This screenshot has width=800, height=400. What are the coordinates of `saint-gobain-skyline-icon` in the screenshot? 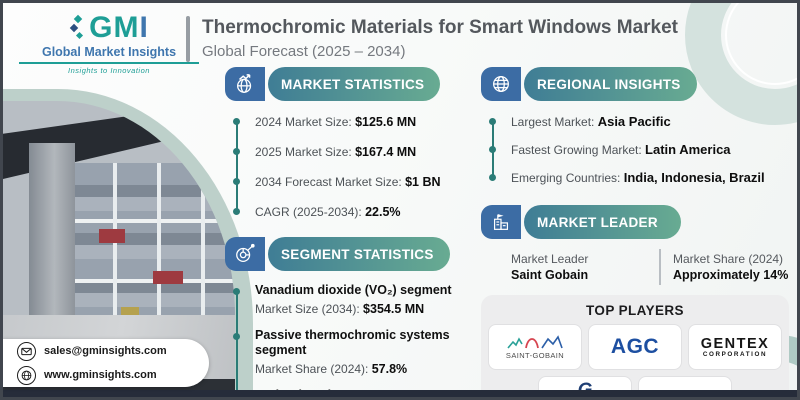 It's located at (535, 342).